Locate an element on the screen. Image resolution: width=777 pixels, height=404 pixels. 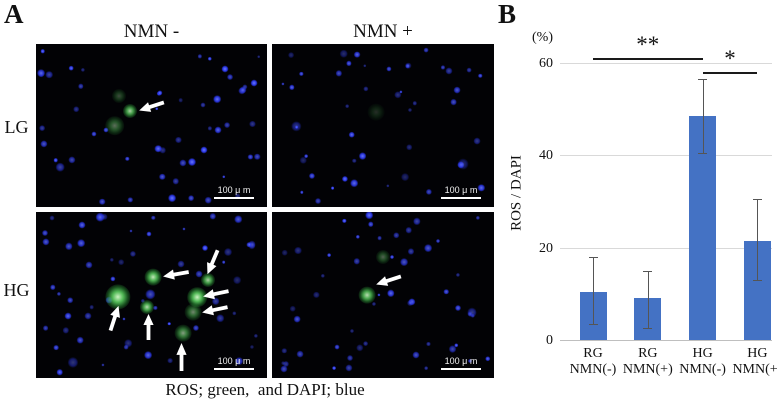
y-tick-40: 40 is located at coordinates (546, 156).